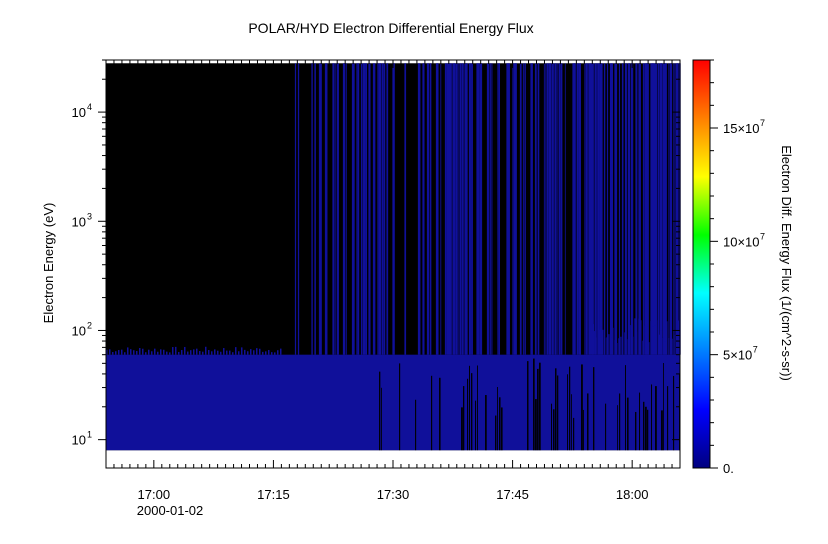 Image resolution: width=828 pixels, height=544 pixels. What do you see at coordinates (632, 494) in the screenshot?
I see `x-tick-label: 18:00` at bounding box center [632, 494].